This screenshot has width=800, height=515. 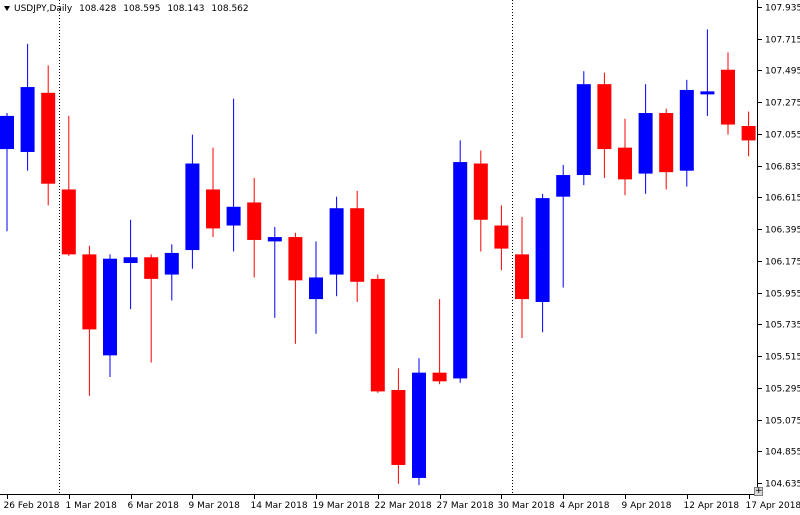 I want to click on y-tick-label: 106.615, so click(x=782, y=199).